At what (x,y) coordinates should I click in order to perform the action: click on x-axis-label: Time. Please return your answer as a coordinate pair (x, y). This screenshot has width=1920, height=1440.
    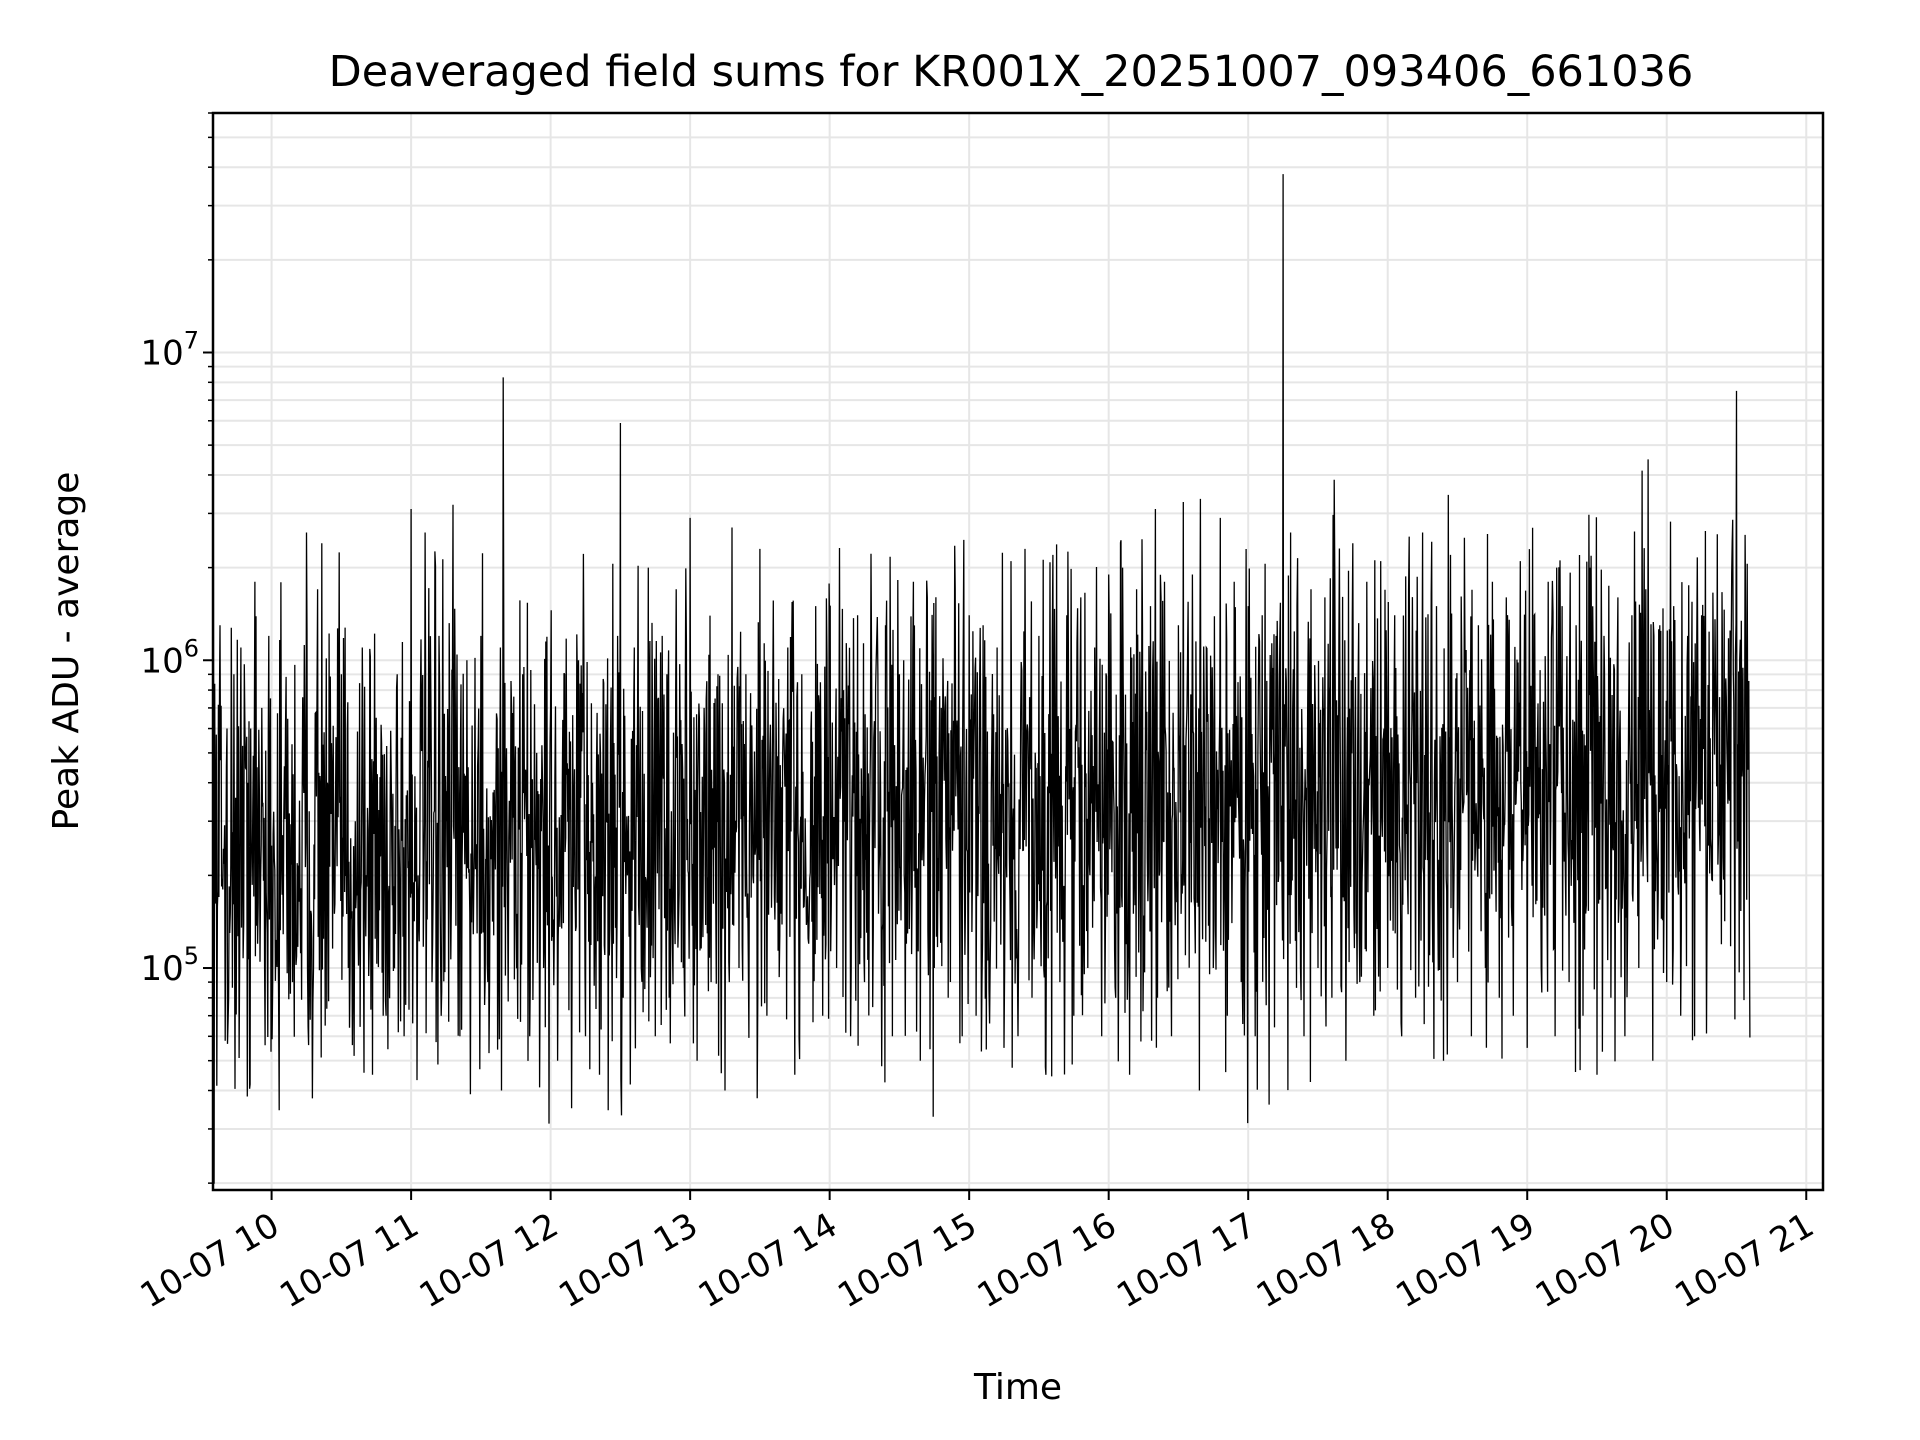
    Looking at the image, I should click on (1017, 1387).